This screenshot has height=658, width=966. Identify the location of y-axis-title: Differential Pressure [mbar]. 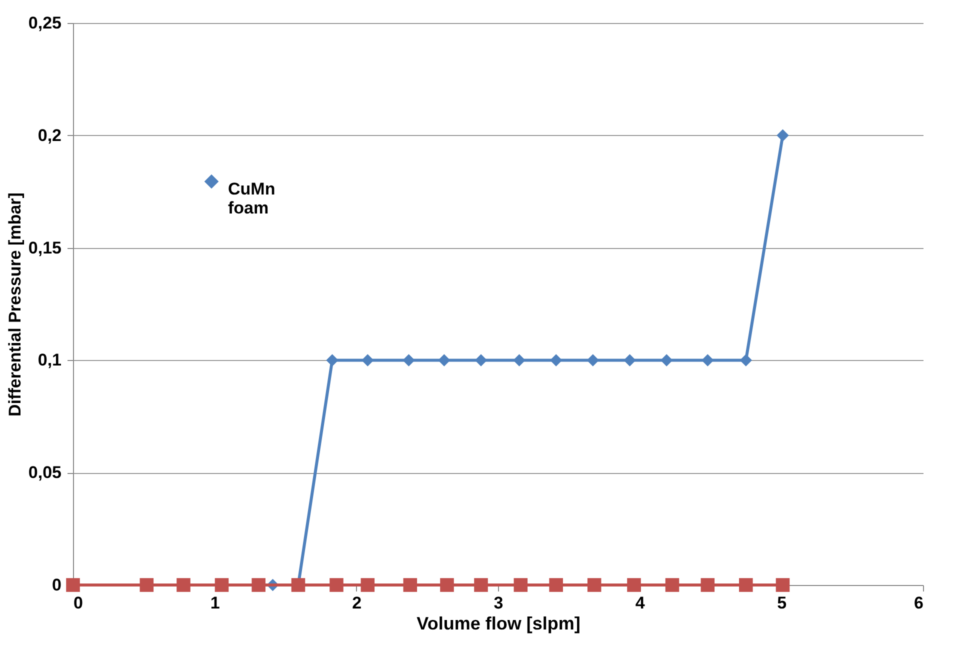
(14, 304).